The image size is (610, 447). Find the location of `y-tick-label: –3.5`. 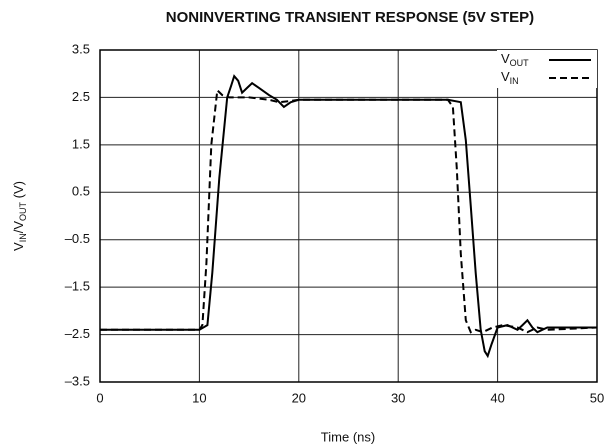

y-tick-label: –3.5 is located at coordinates (77, 380).